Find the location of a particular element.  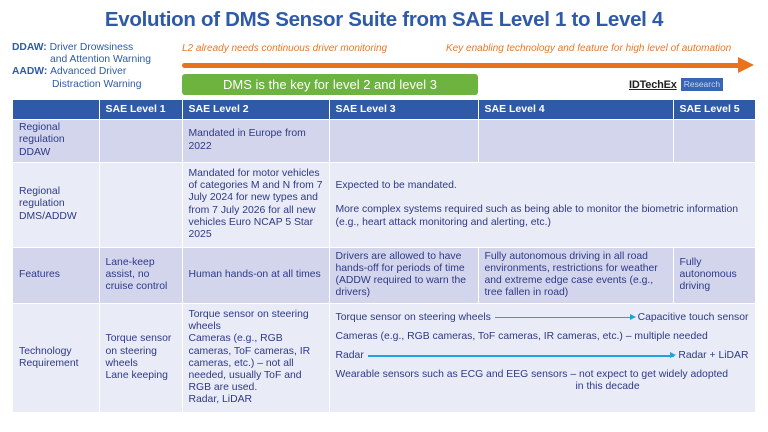

row-label: Technology Requirement is located at coordinates (56, 357).